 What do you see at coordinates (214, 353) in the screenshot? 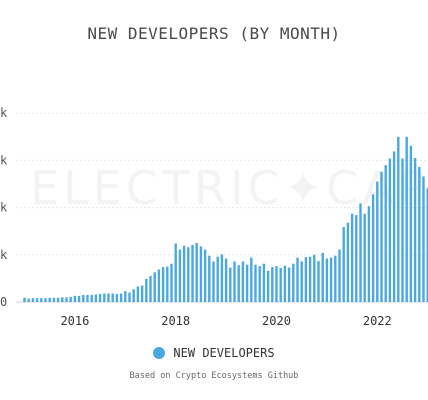
I see `legend: NEW DEVELOPERS` at bounding box center [214, 353].